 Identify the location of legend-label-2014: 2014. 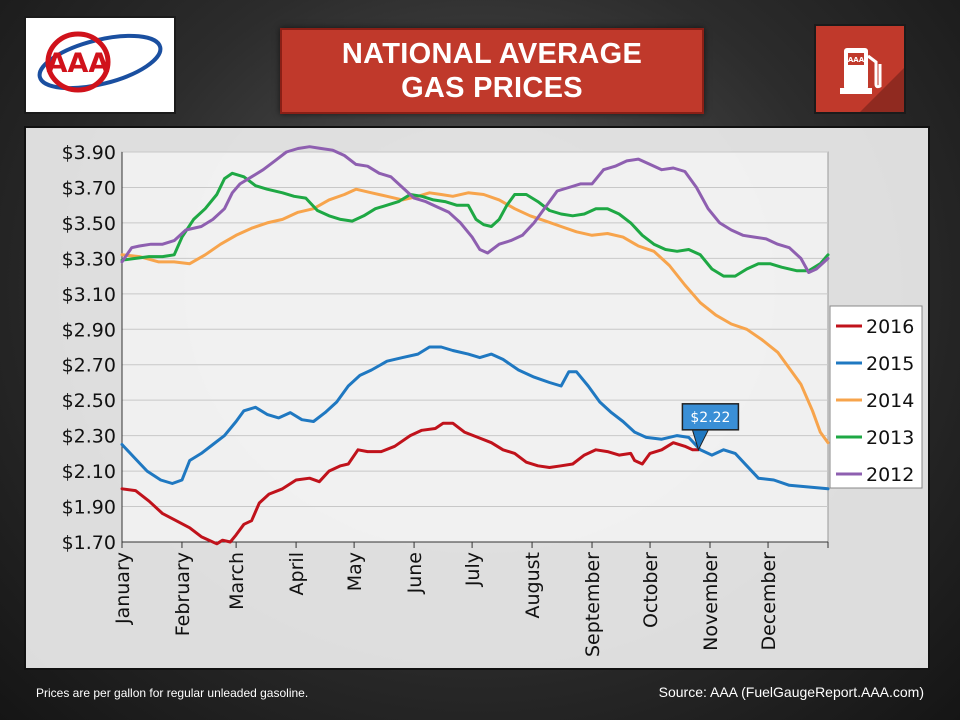
(890, 401).